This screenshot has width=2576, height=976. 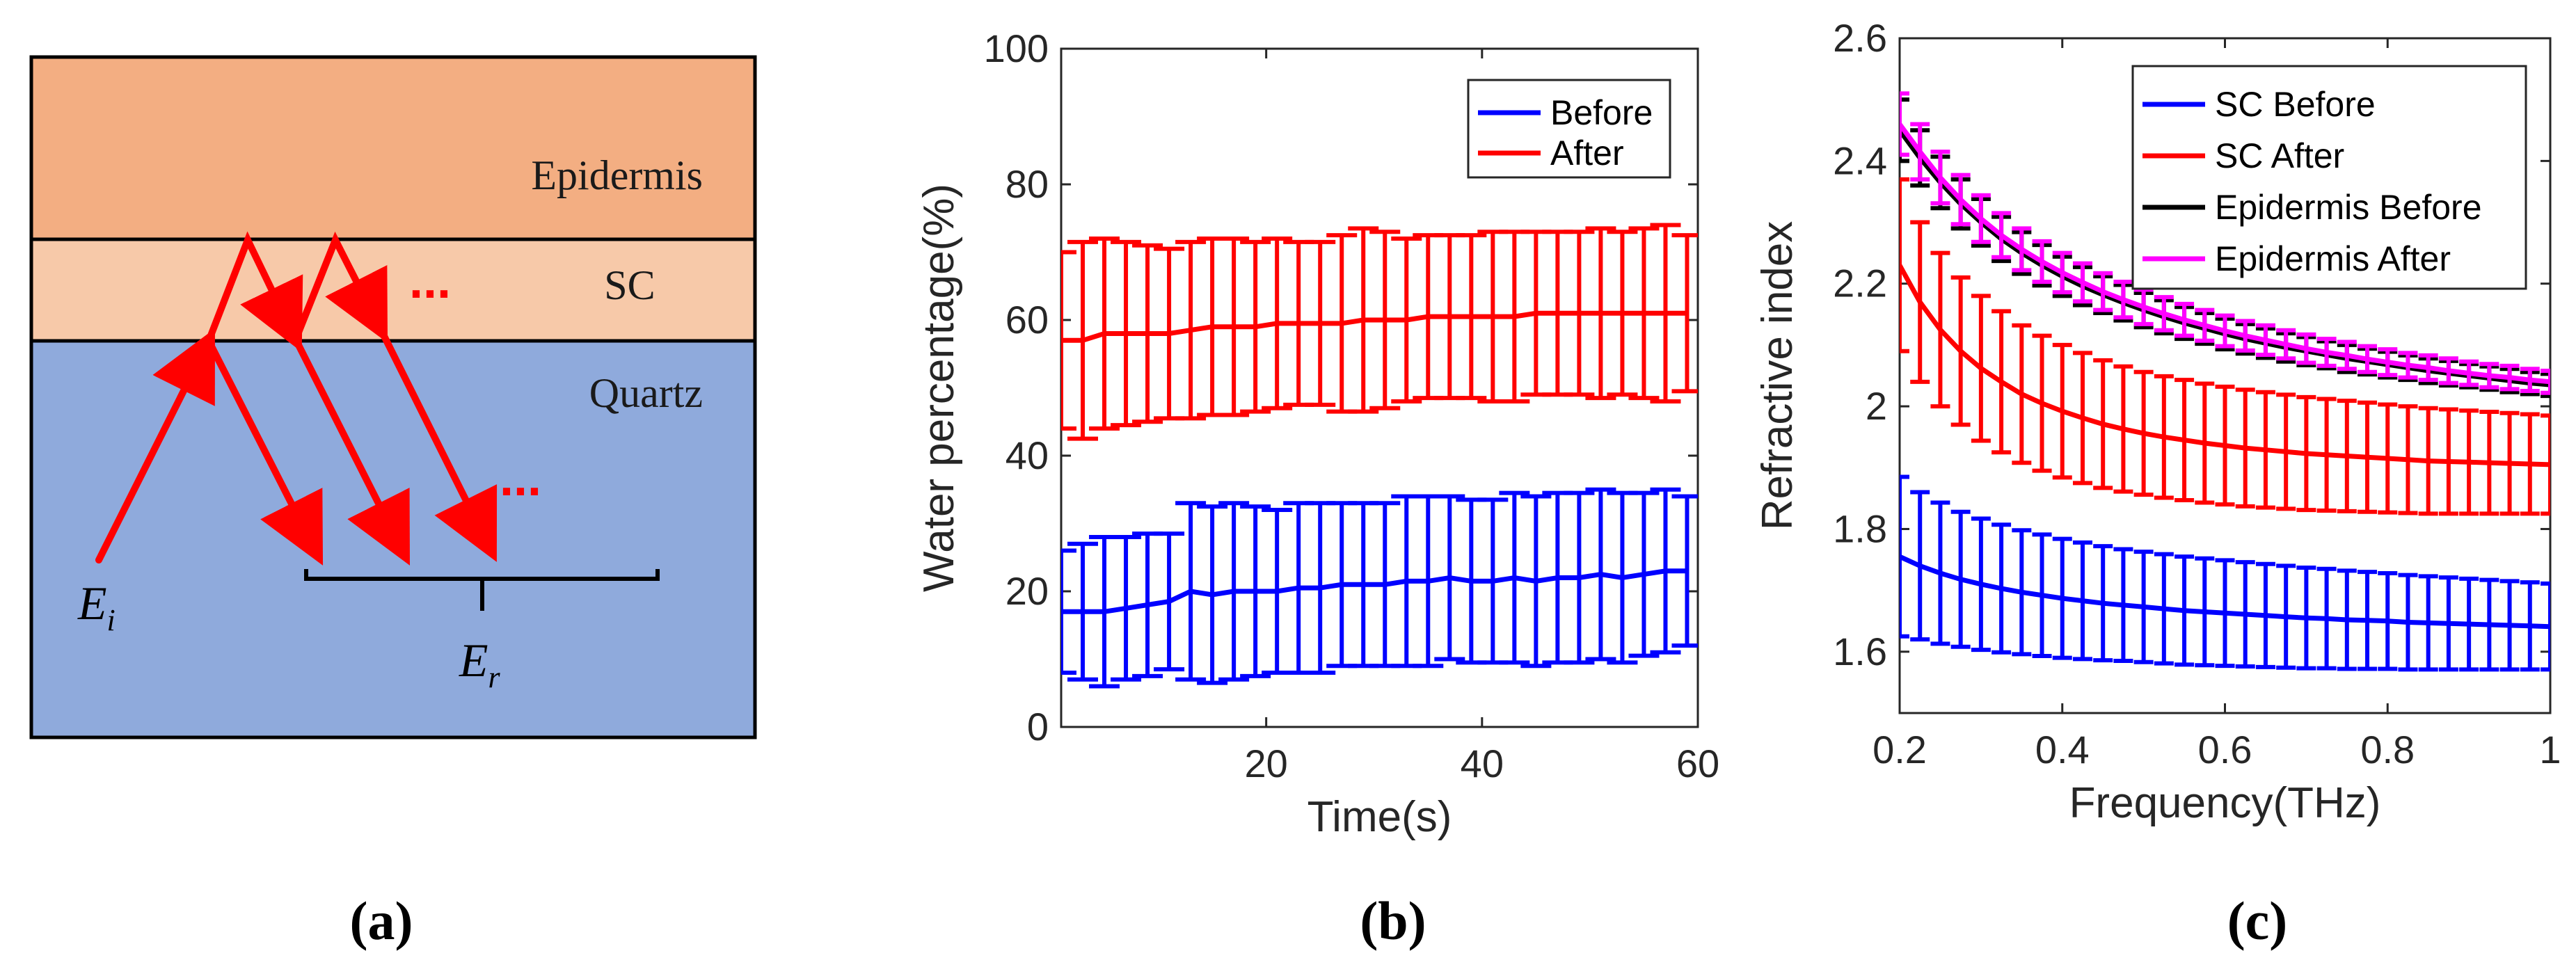 I want to click on reflected-field-label: Er, so click(x=480, y=664).